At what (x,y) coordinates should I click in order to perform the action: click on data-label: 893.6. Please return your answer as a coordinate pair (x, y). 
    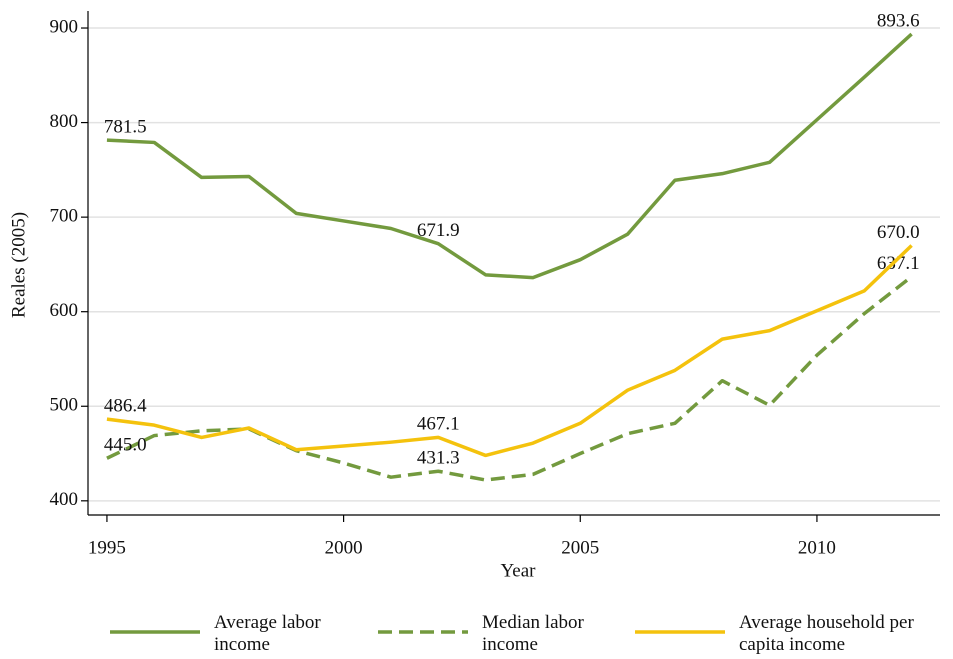
    Looking at the image, I should click on (898, 20).